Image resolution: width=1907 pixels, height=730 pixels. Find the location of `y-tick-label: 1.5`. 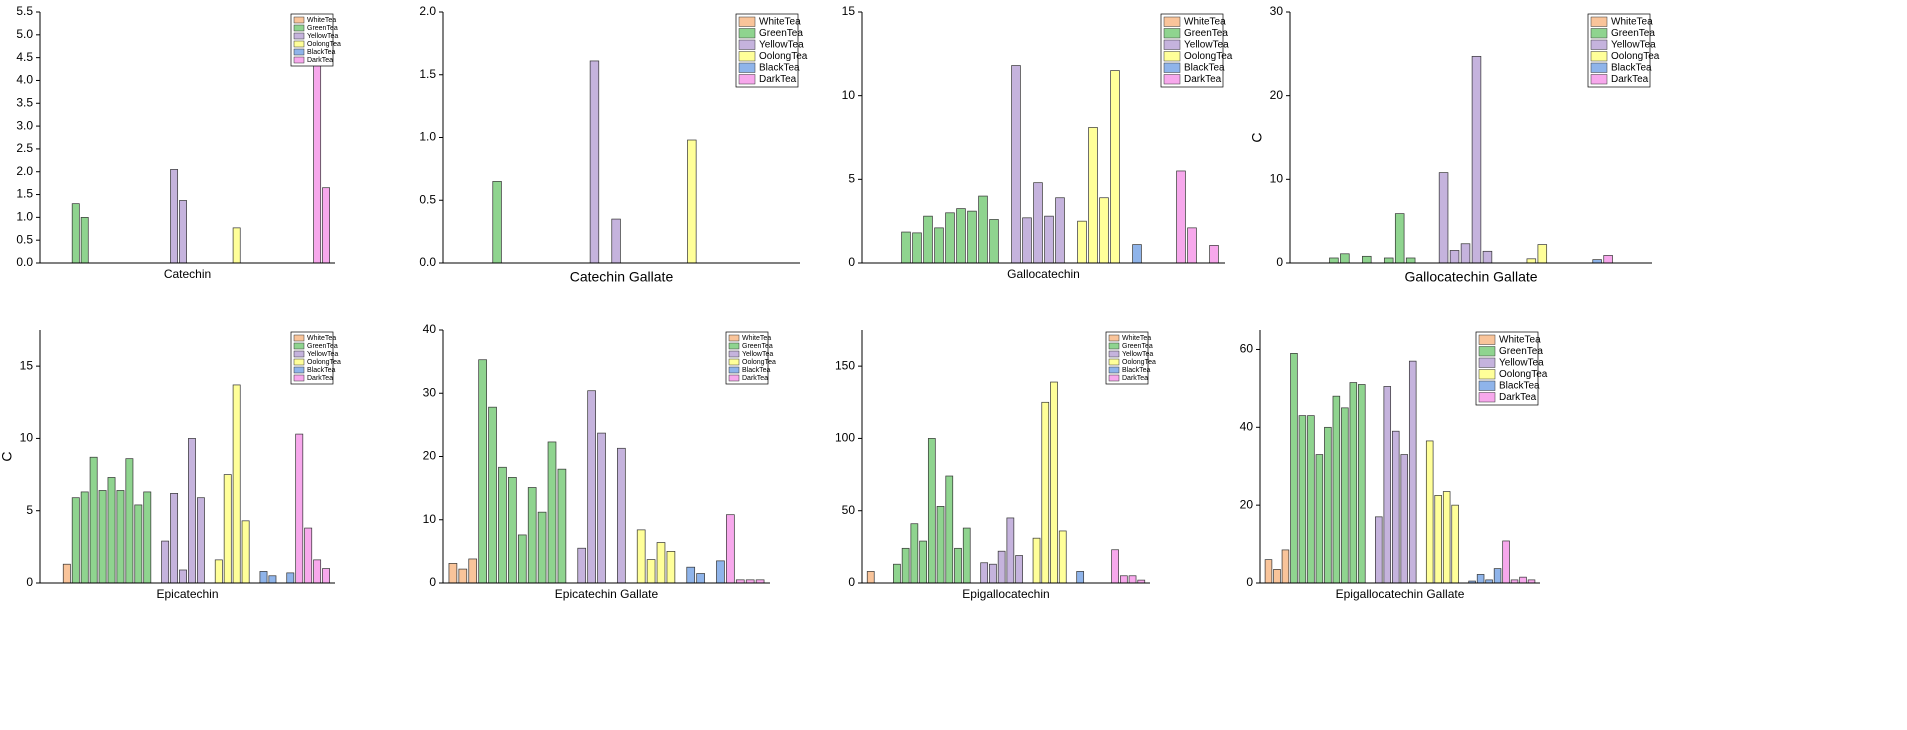

y-tick-label: 1.5 is located at coordinates (24, 194).